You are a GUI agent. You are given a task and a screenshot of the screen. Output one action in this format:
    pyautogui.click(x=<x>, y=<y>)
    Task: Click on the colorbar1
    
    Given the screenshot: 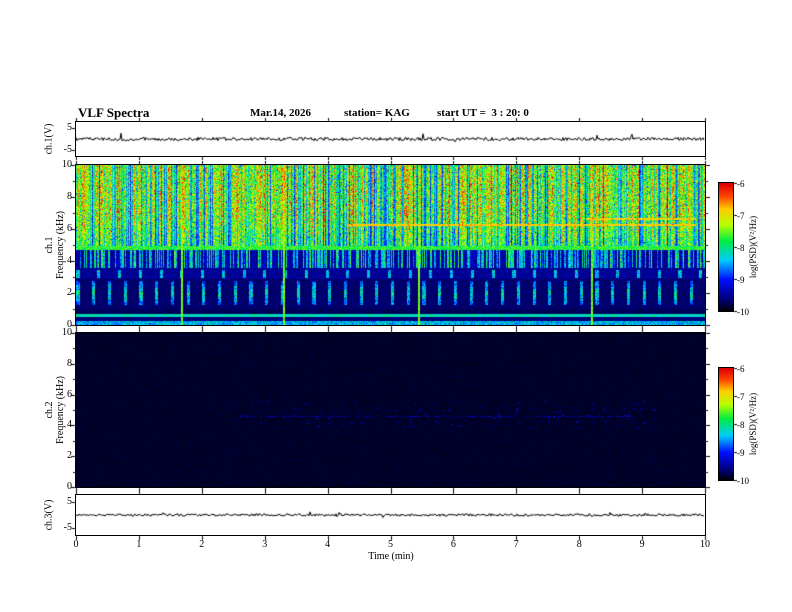 What is the action you would take?
    pyautogui.click(x=726, y=247)
    